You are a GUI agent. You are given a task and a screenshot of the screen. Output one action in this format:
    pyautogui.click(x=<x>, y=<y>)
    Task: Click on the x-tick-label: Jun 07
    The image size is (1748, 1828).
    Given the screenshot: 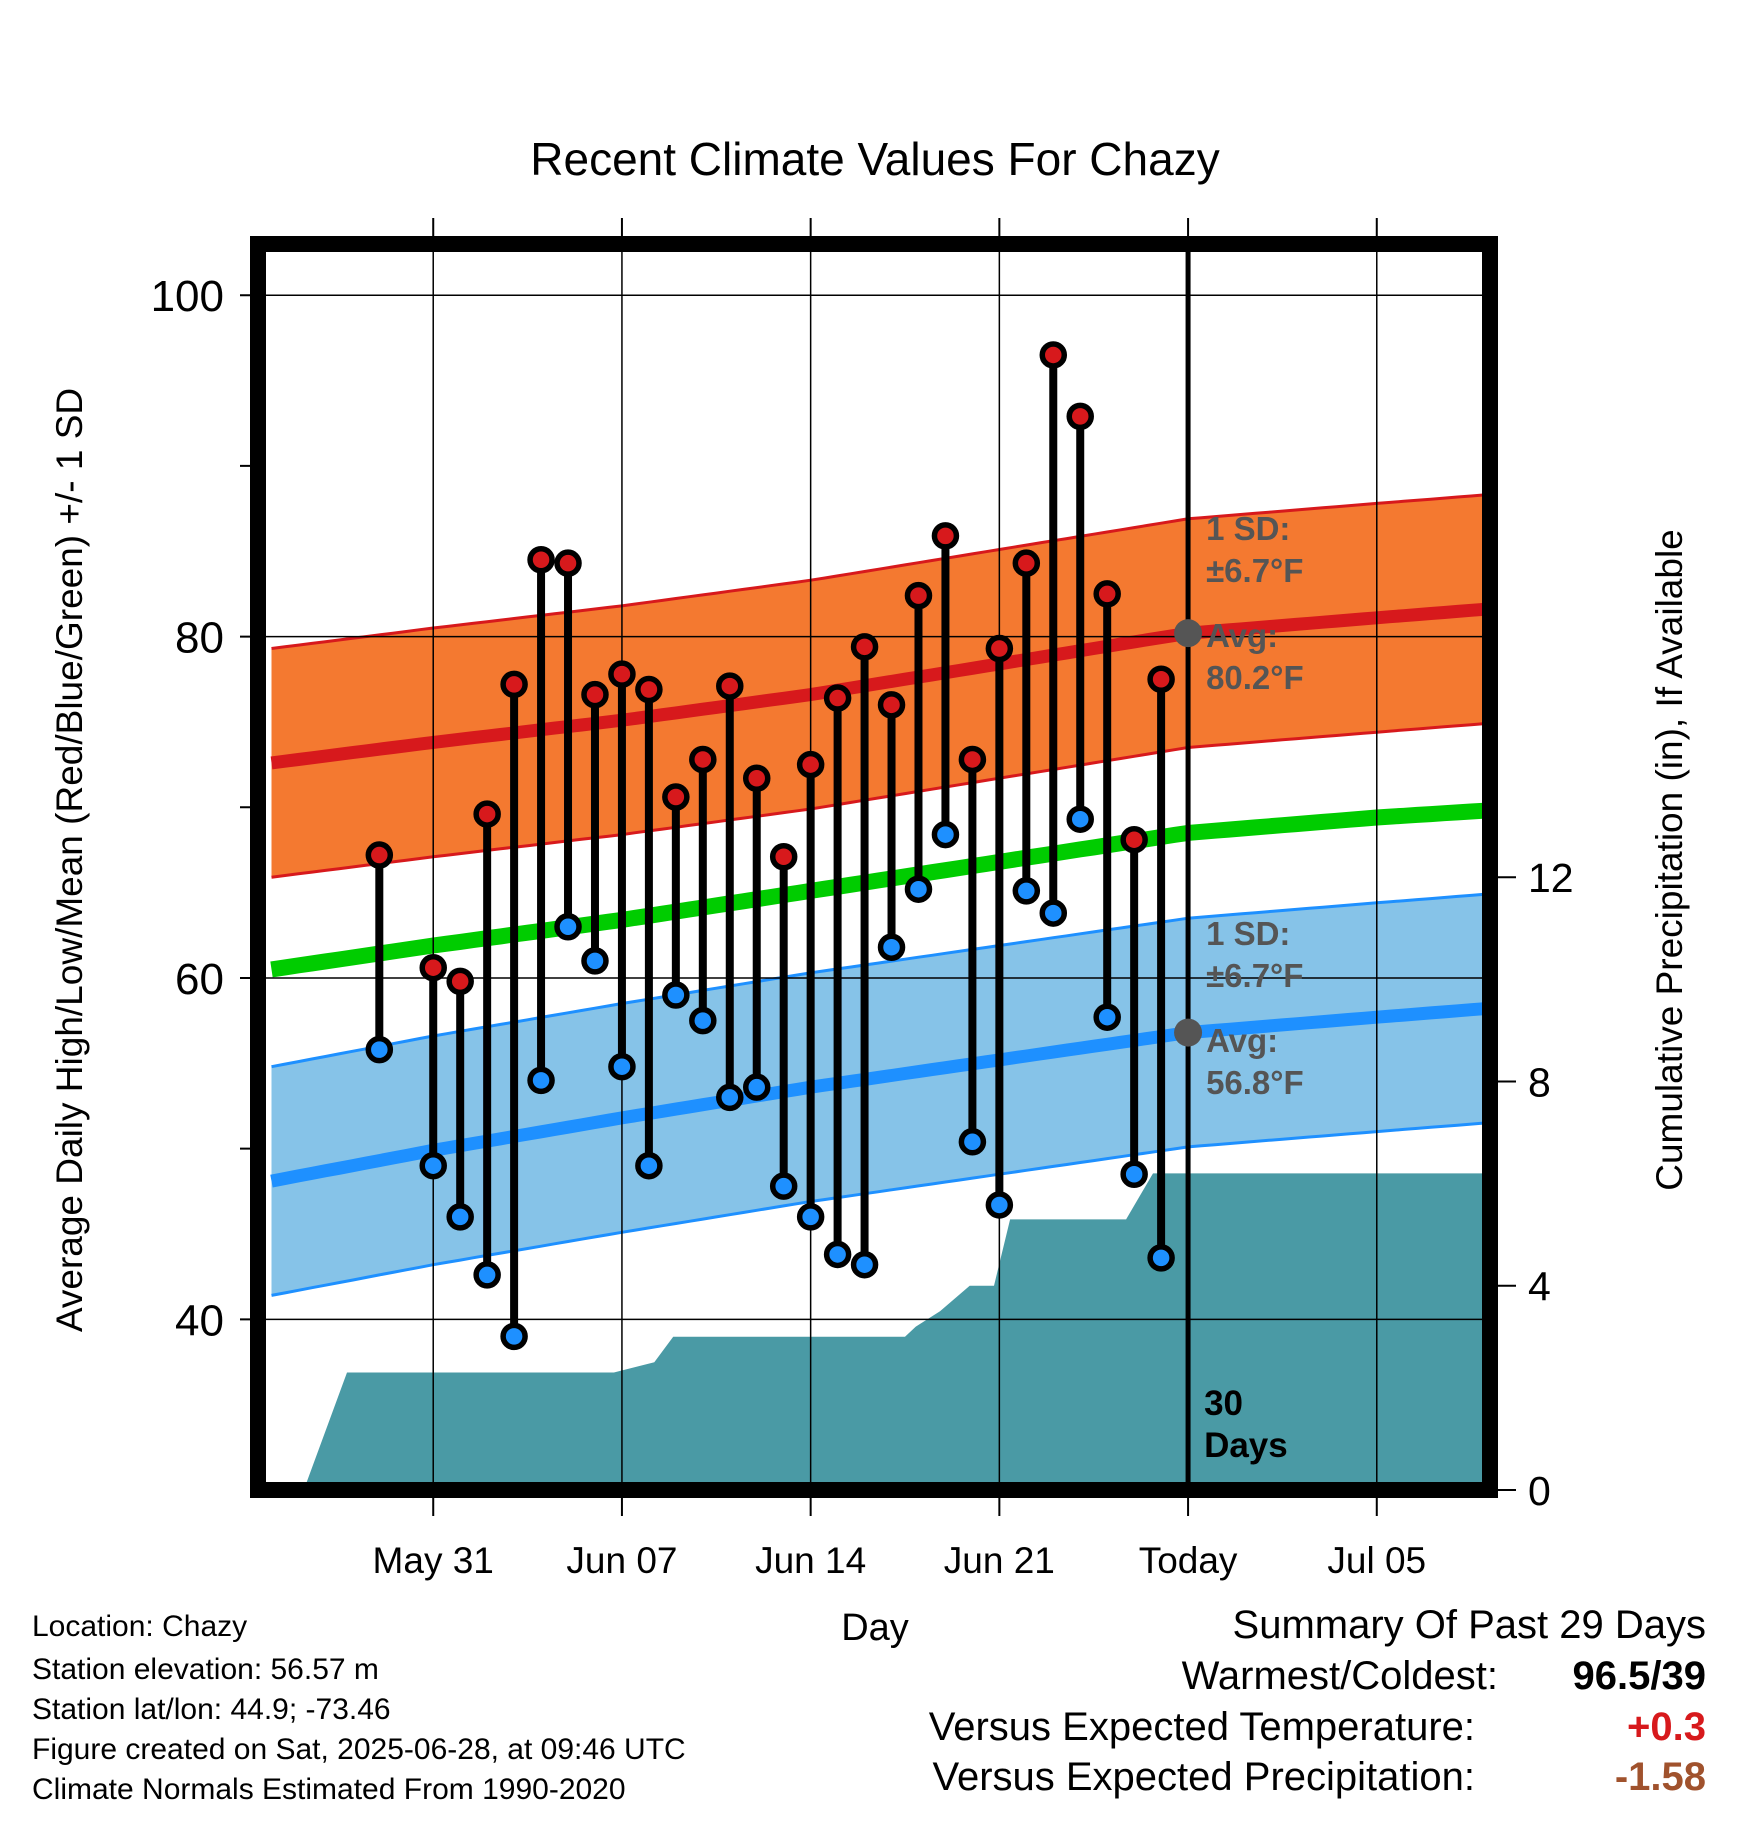 What is the action you would take?
    pyautogui.click(x=621, y=1560)
    